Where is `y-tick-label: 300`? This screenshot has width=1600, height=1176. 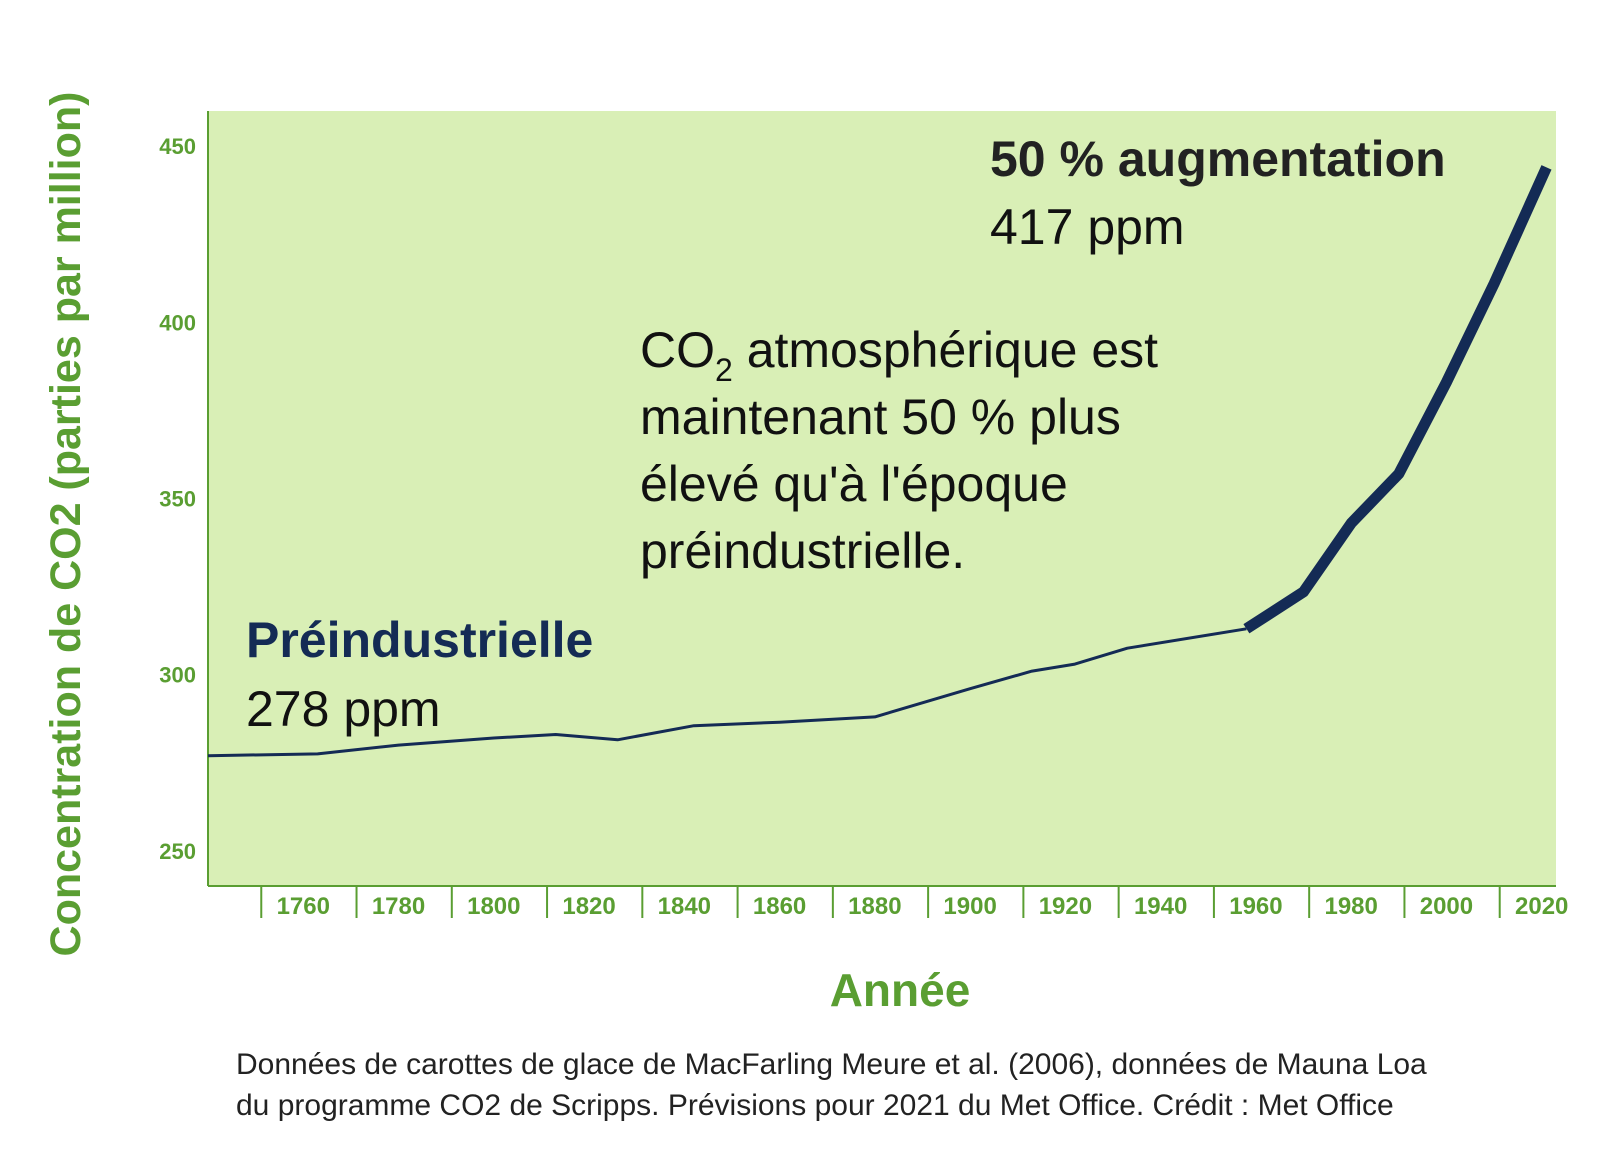
y-tick-label: 300 is located at coordinates (177, 675).